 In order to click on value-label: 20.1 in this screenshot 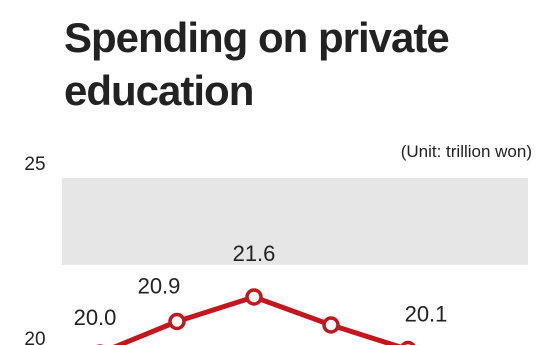, I will do `click(426, 314)`.